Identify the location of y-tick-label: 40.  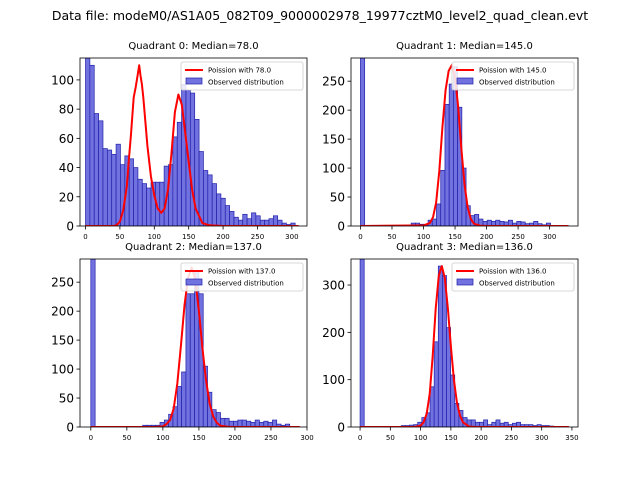
(66, 168).